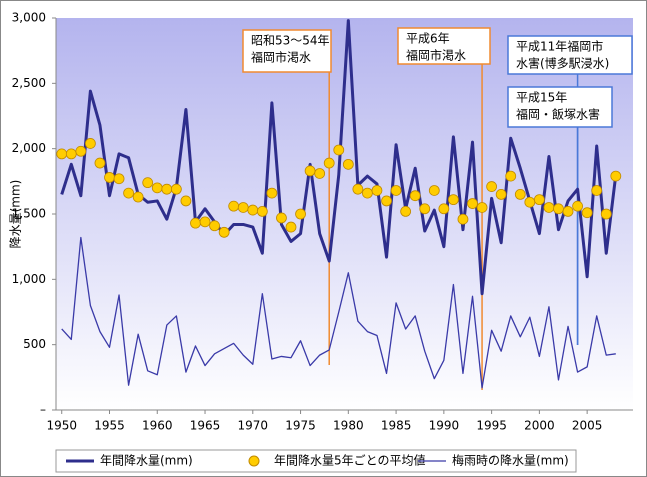 Image resolution: width=647 pixels, height=477 pixels. I want to click on annotation-text: 昭和53～54年, so click(290, 41).